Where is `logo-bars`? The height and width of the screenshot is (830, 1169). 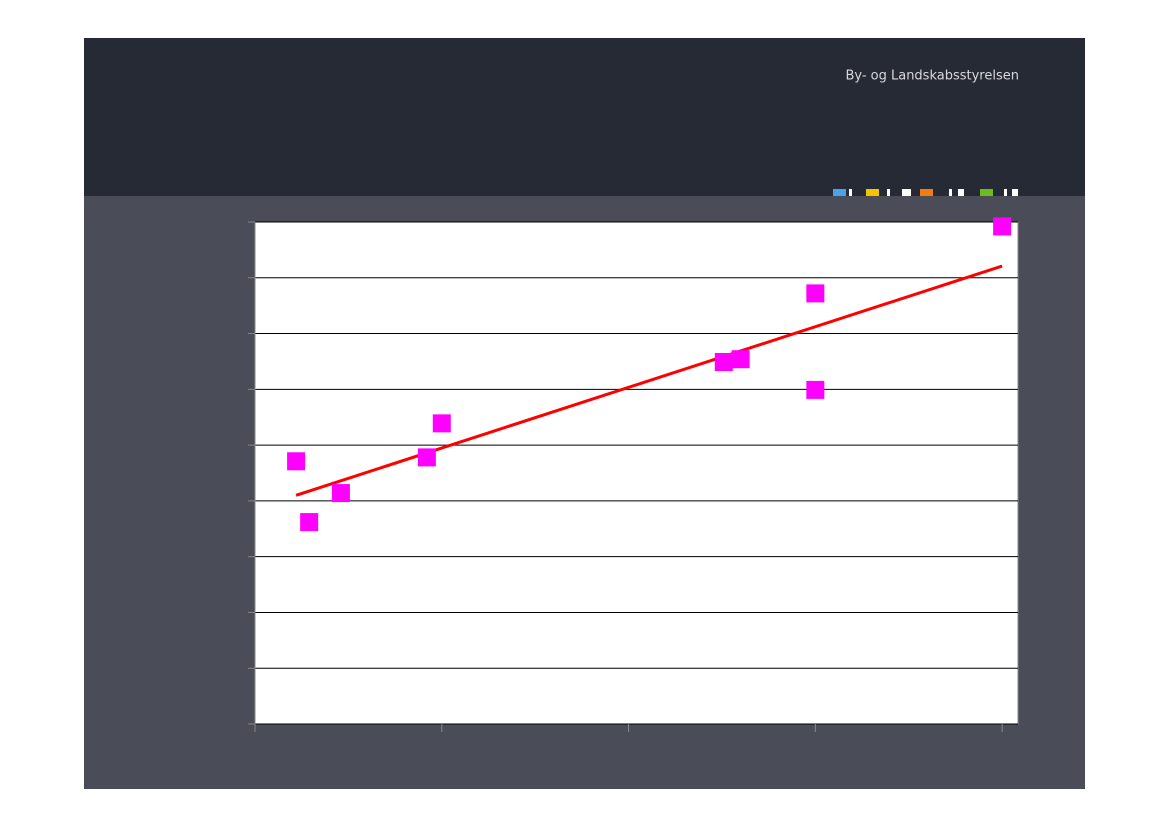
logo-bars is located at coordinates (925, 192).